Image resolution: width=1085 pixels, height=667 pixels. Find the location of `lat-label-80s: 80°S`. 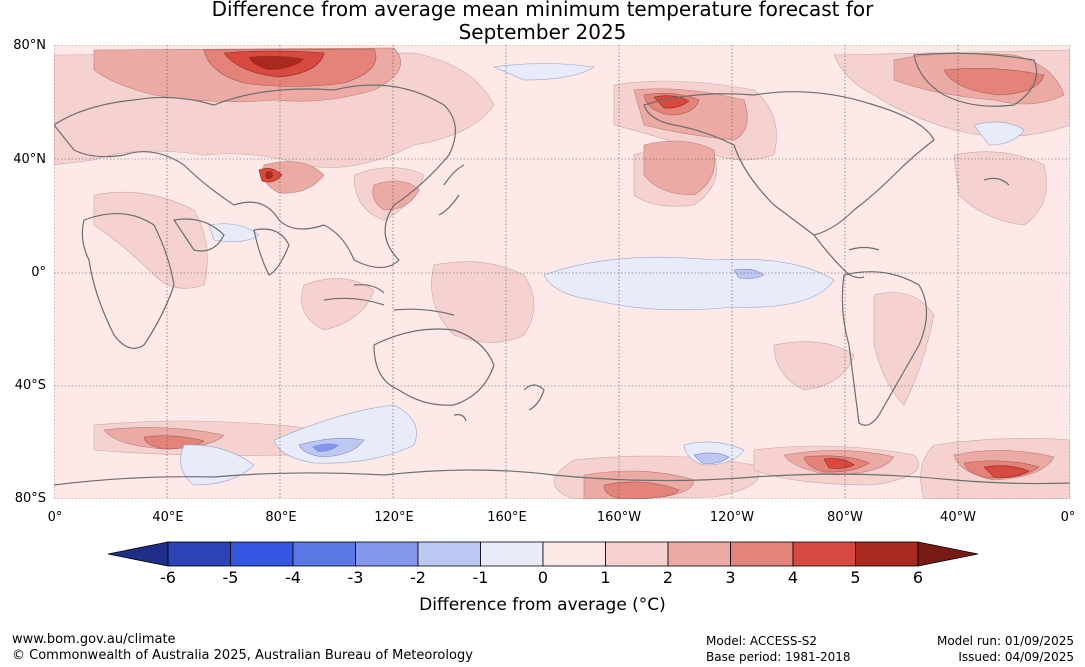

lat-label-80s: 80°S is located at coordinates (30, 498).